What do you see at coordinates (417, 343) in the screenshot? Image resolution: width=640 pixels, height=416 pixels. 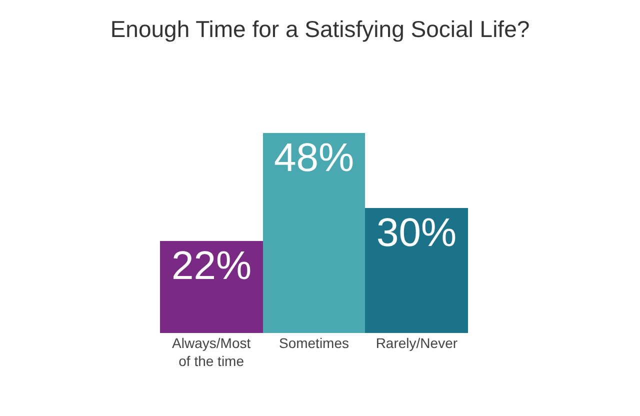 I see `x-tick-label: Rarely/Never` at bounding box center [417, 343].